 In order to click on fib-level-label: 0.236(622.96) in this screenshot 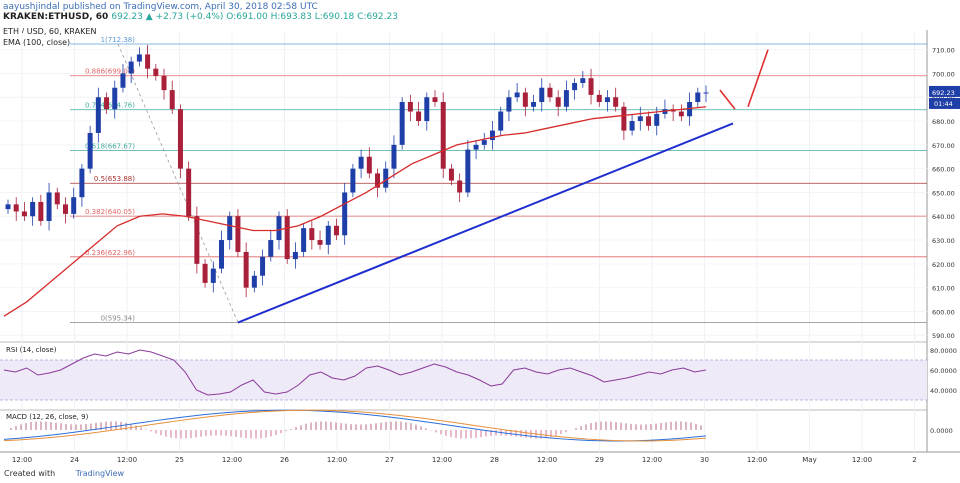, I will do `click(110, 253)`.